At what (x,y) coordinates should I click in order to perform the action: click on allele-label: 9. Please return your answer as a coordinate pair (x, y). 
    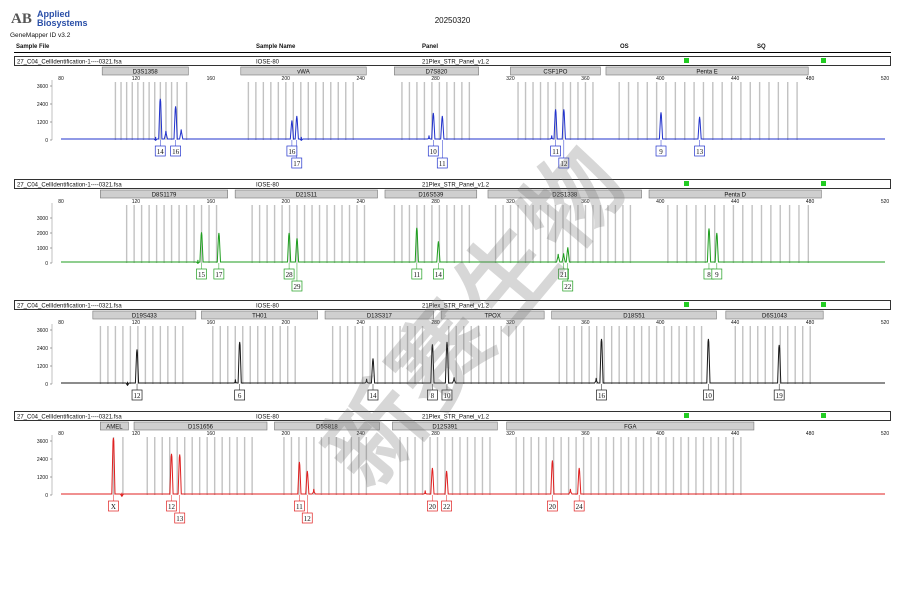
    Looking at the image, I should click on (717, 275).